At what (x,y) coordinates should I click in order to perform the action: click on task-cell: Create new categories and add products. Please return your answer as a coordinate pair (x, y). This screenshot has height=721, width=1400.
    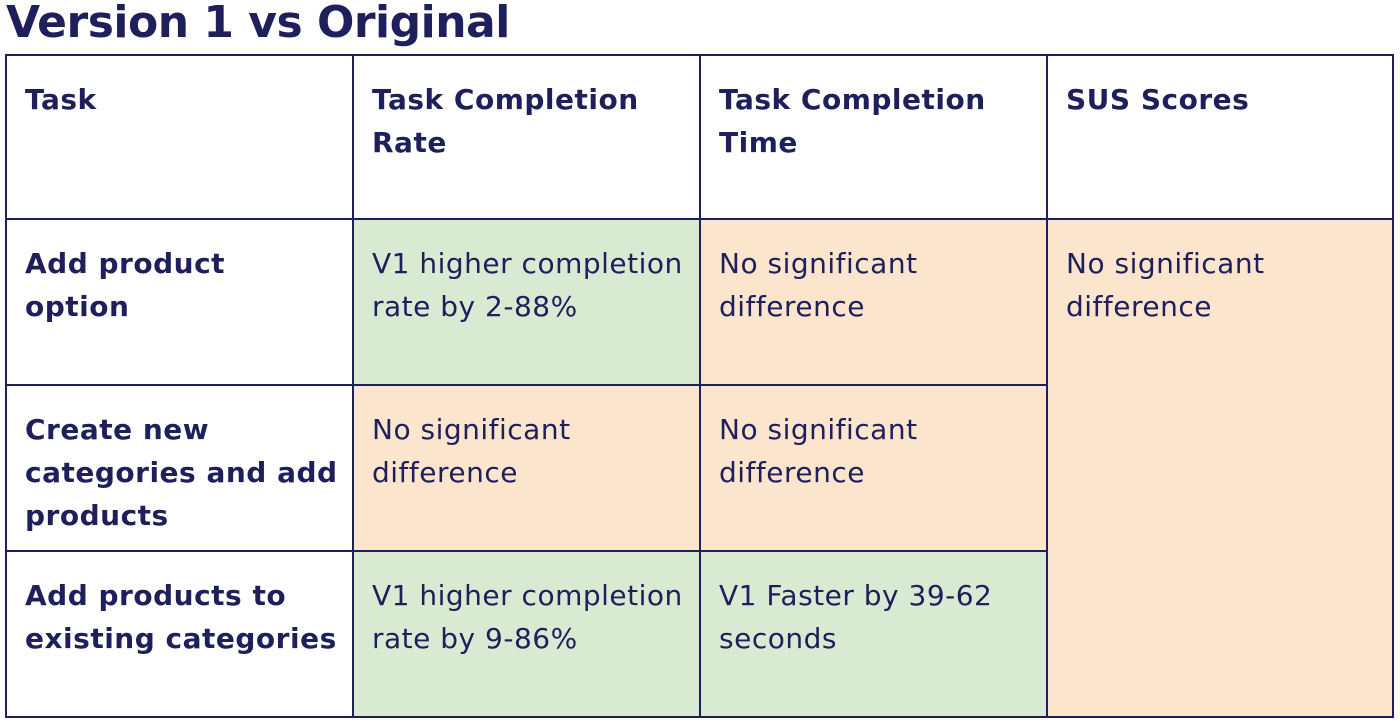
    Looking at the image, I should click on (179, 468).